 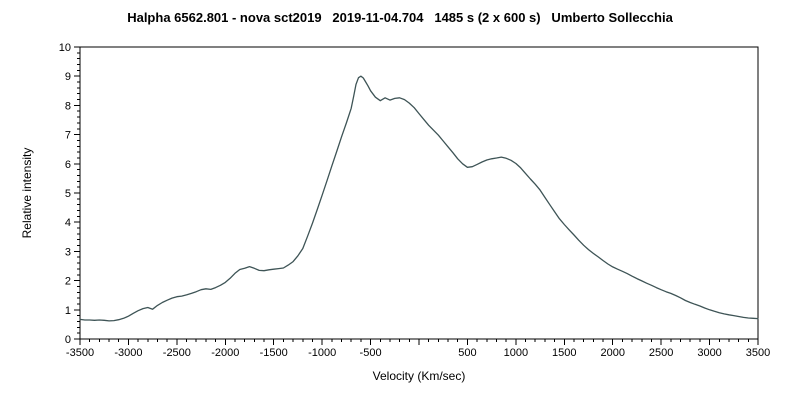 What do you see at coordinates (128, 353) in the screenshot?
I see `x-tick-label: -3000` at bounding box center [128, 353].